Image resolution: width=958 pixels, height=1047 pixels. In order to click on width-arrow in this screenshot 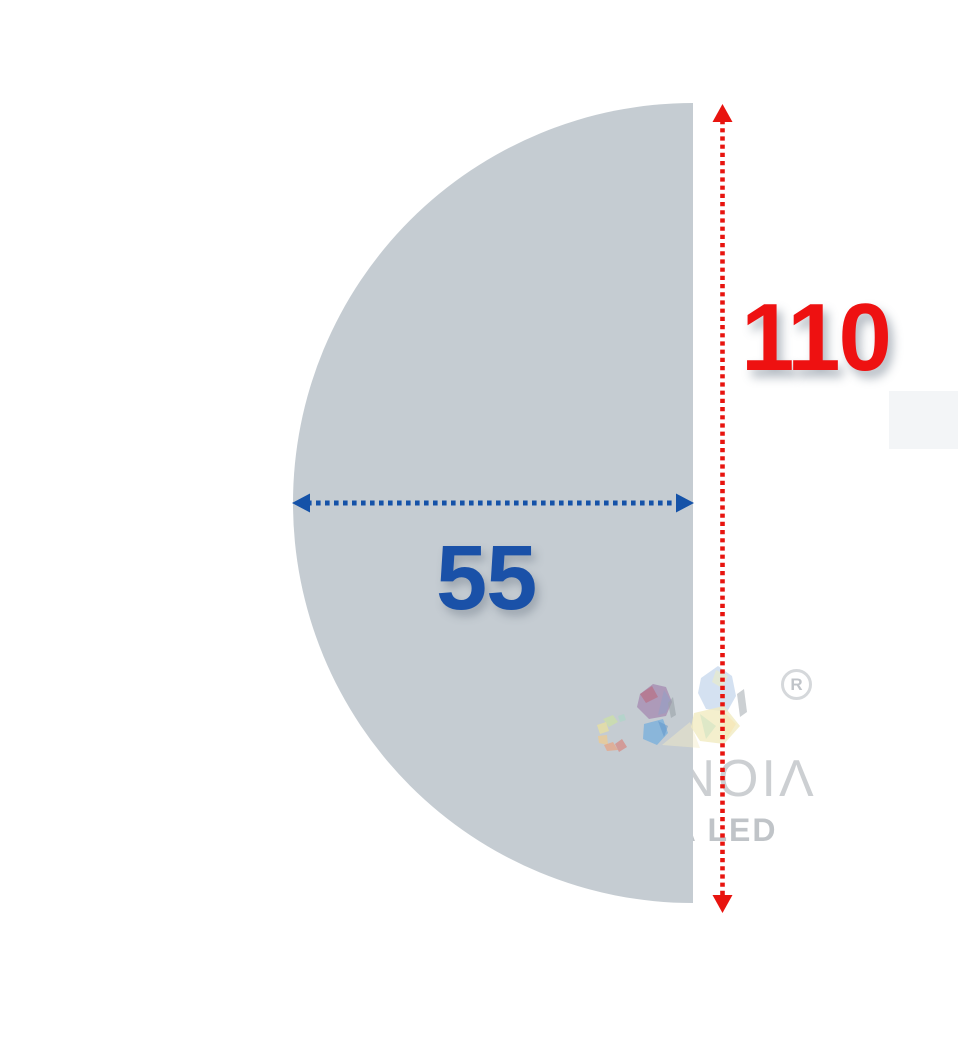, I will do `click(493, 503)`.